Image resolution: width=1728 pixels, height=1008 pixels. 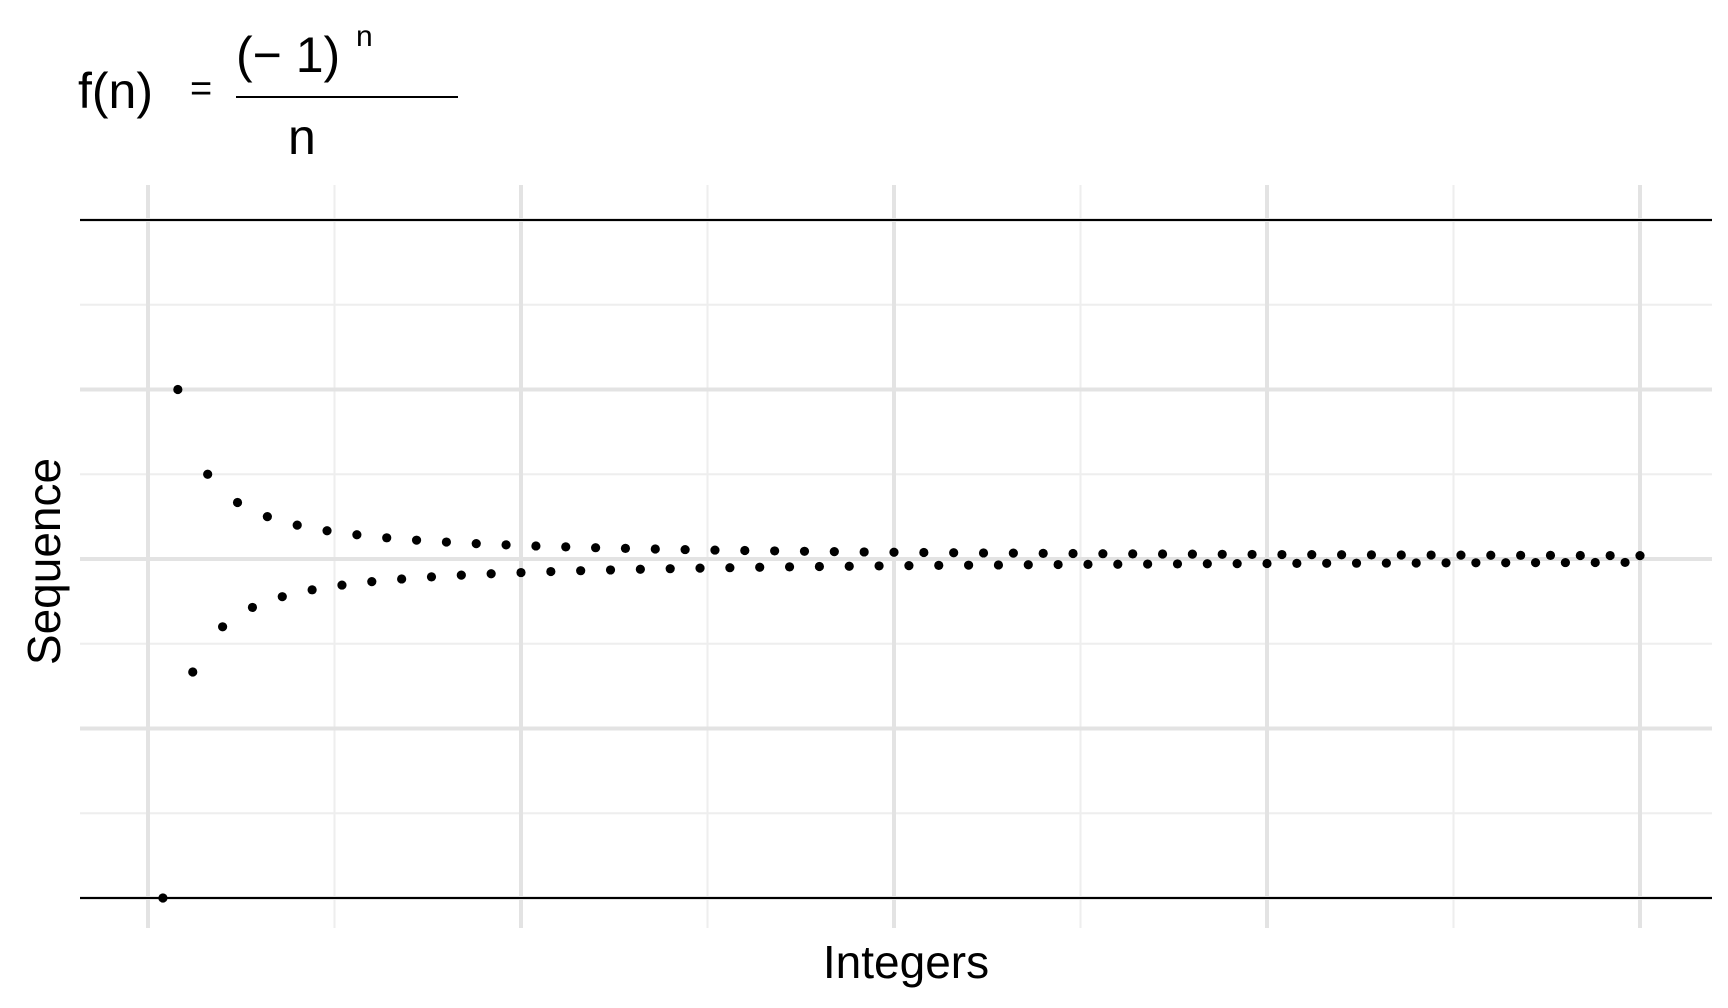 I want to click on title-equals: =, so click(x=201, y=89).